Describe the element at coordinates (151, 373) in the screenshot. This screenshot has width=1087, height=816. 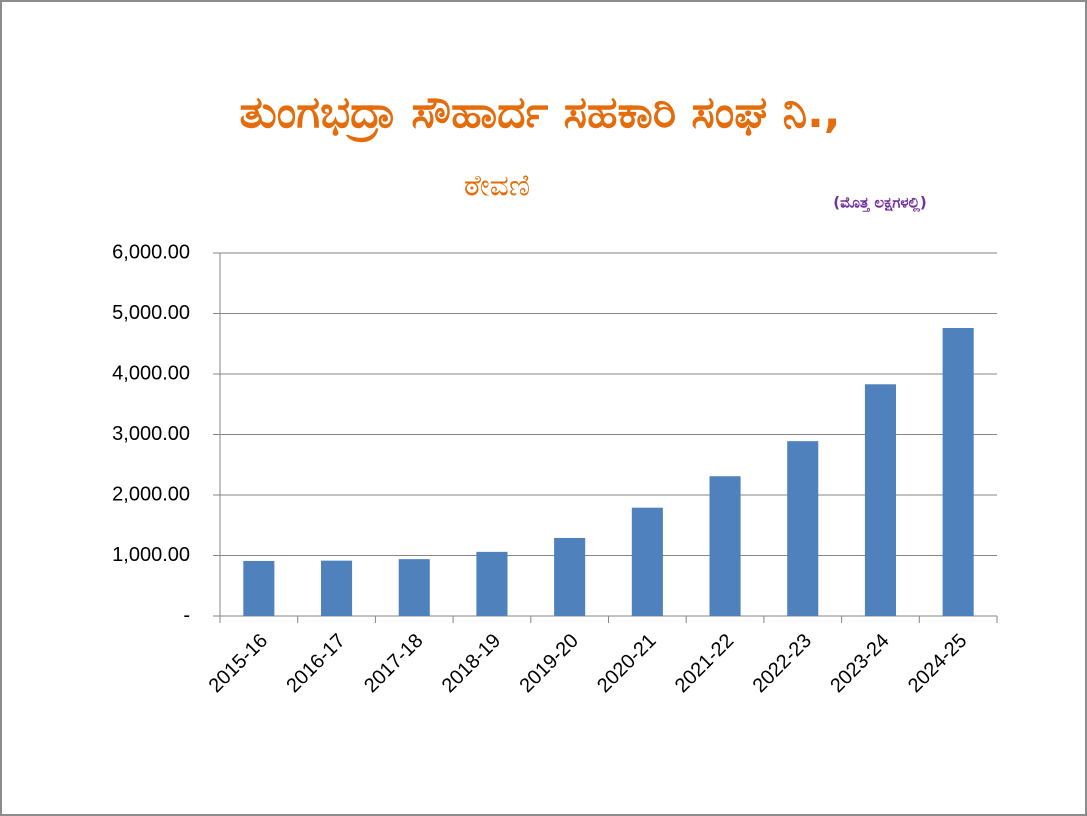
I see `y-tick-label: 4,000.00` at that location.